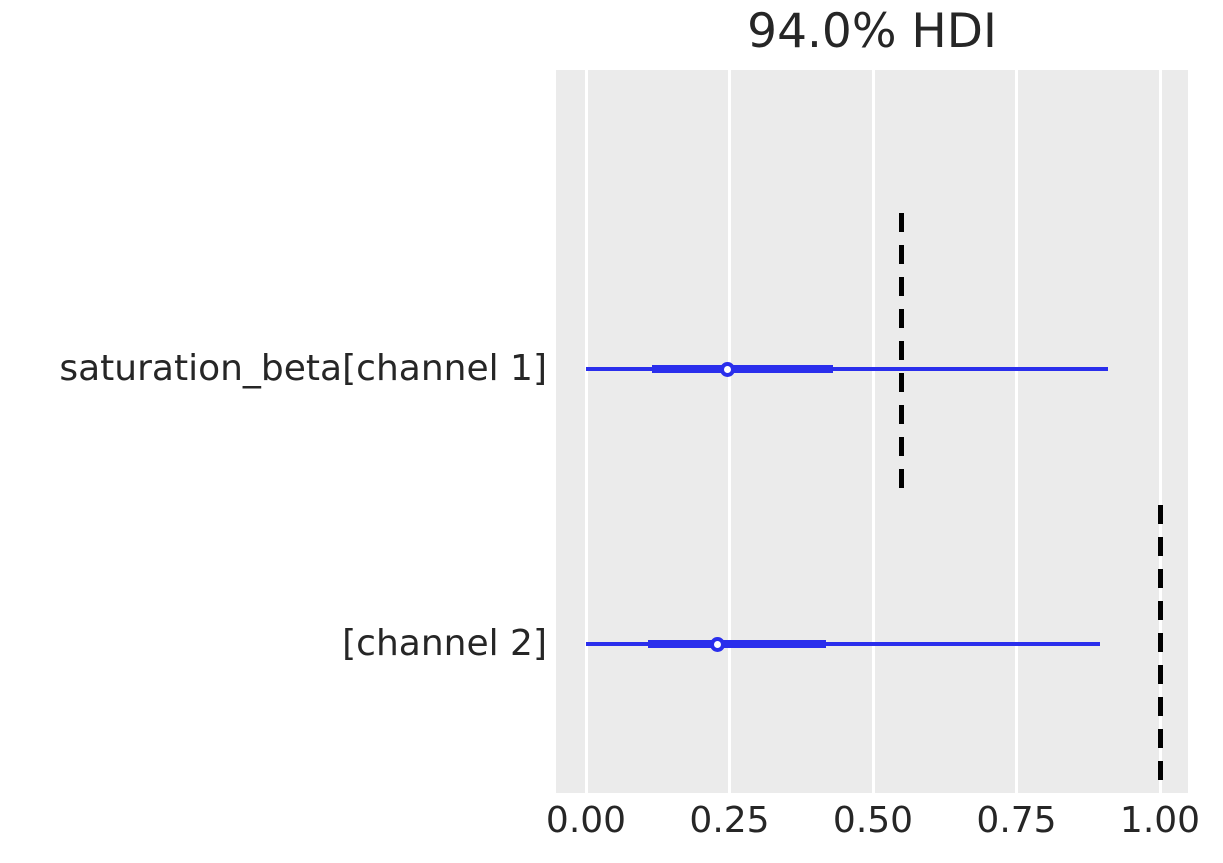  Describe the element at coordinates (872, 31) in the screenshot. I see `chart-title: 94.0% HDI` at that location.